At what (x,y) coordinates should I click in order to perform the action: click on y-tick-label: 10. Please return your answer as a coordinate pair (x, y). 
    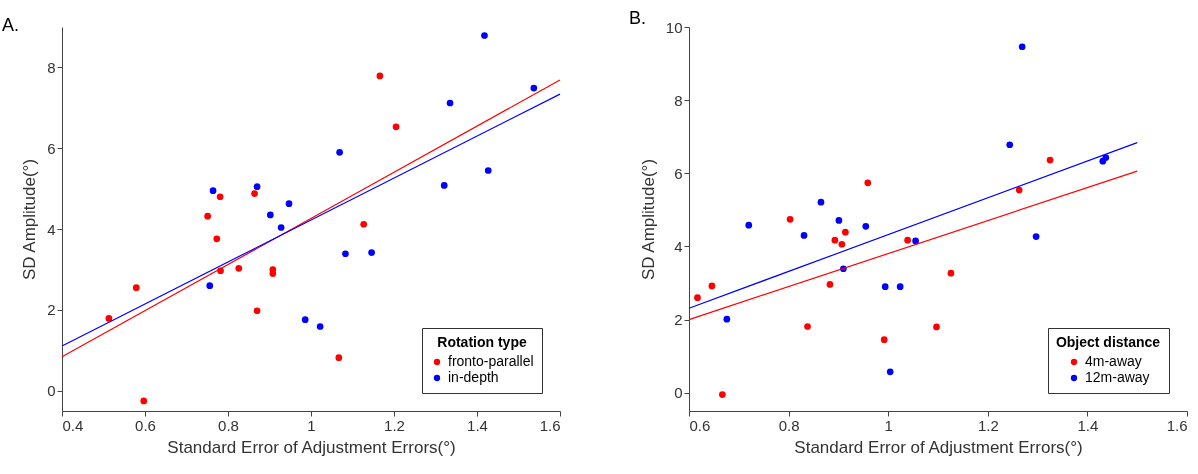
    Looking at the image, I should click on (674, 27).